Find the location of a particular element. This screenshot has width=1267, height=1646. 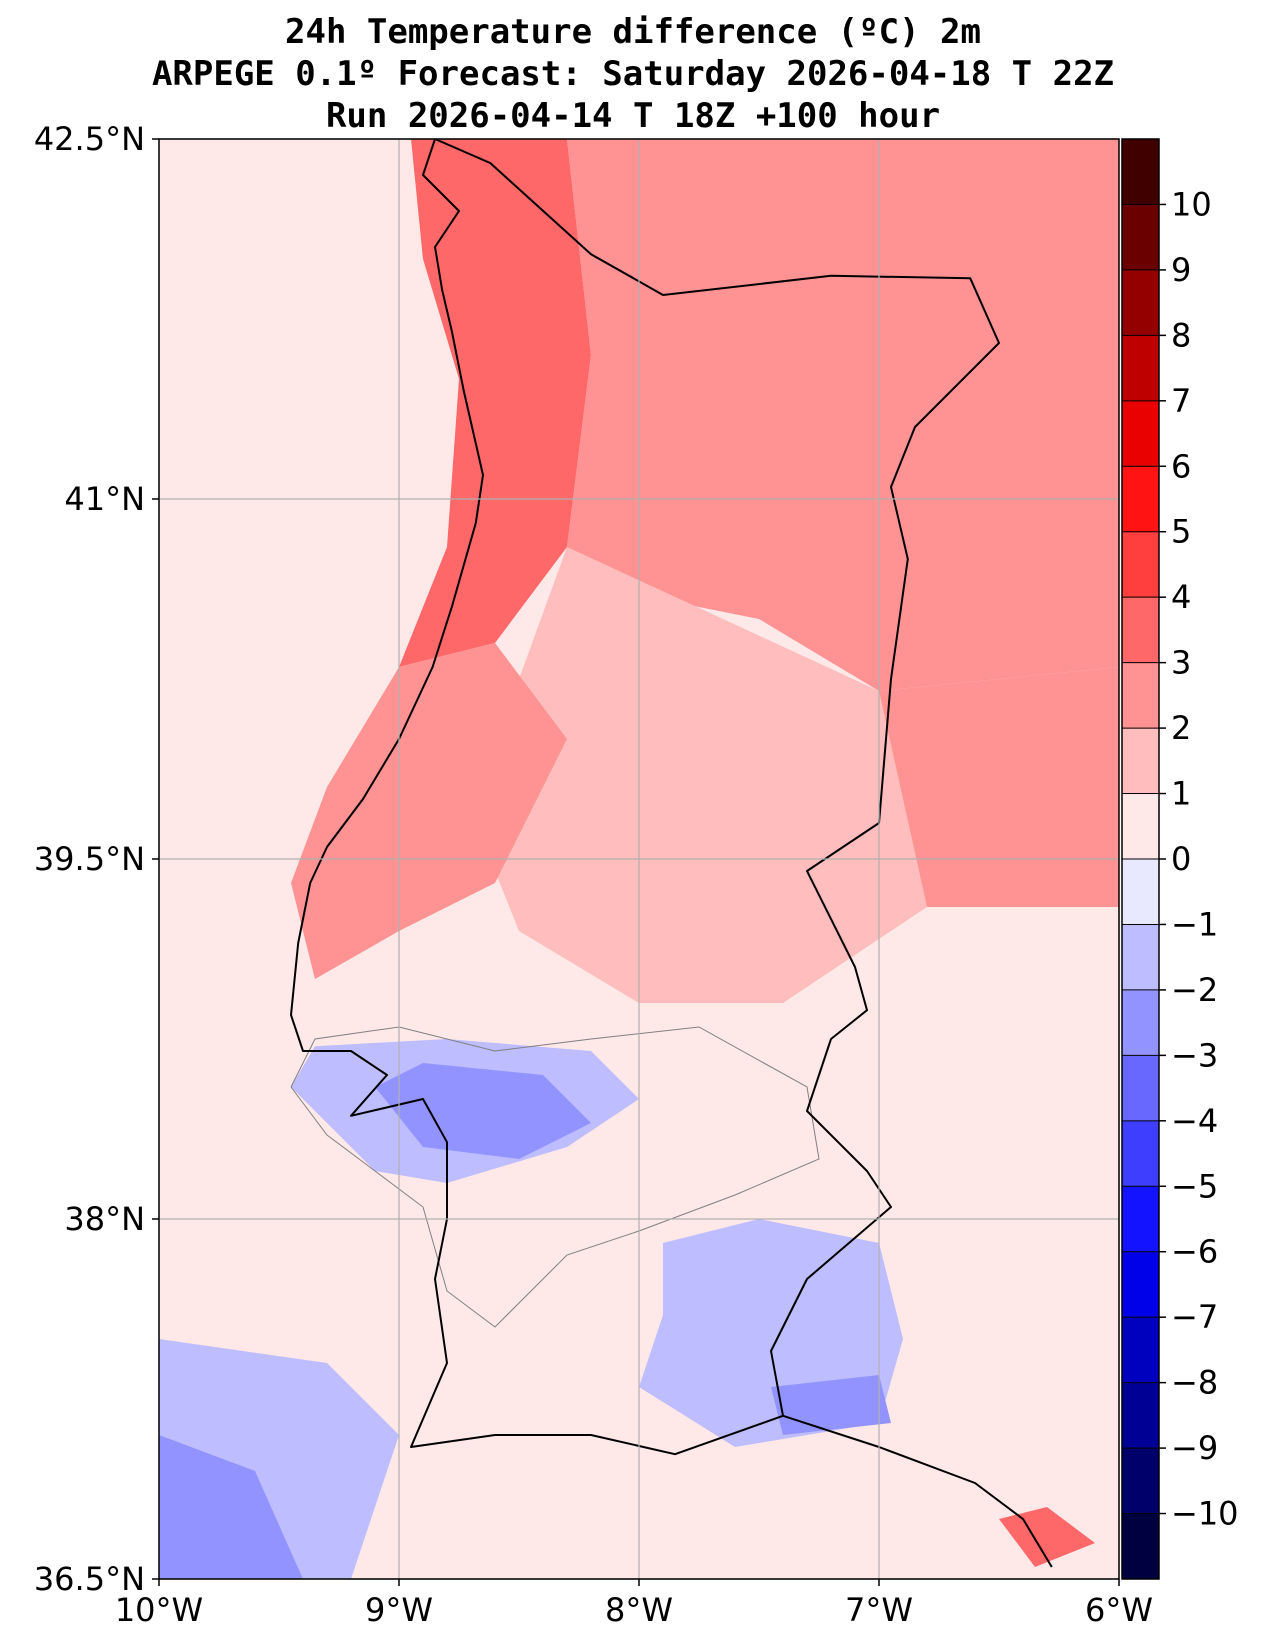

colorbar-tick-label: 7 is located at coordinates (1181, 401).